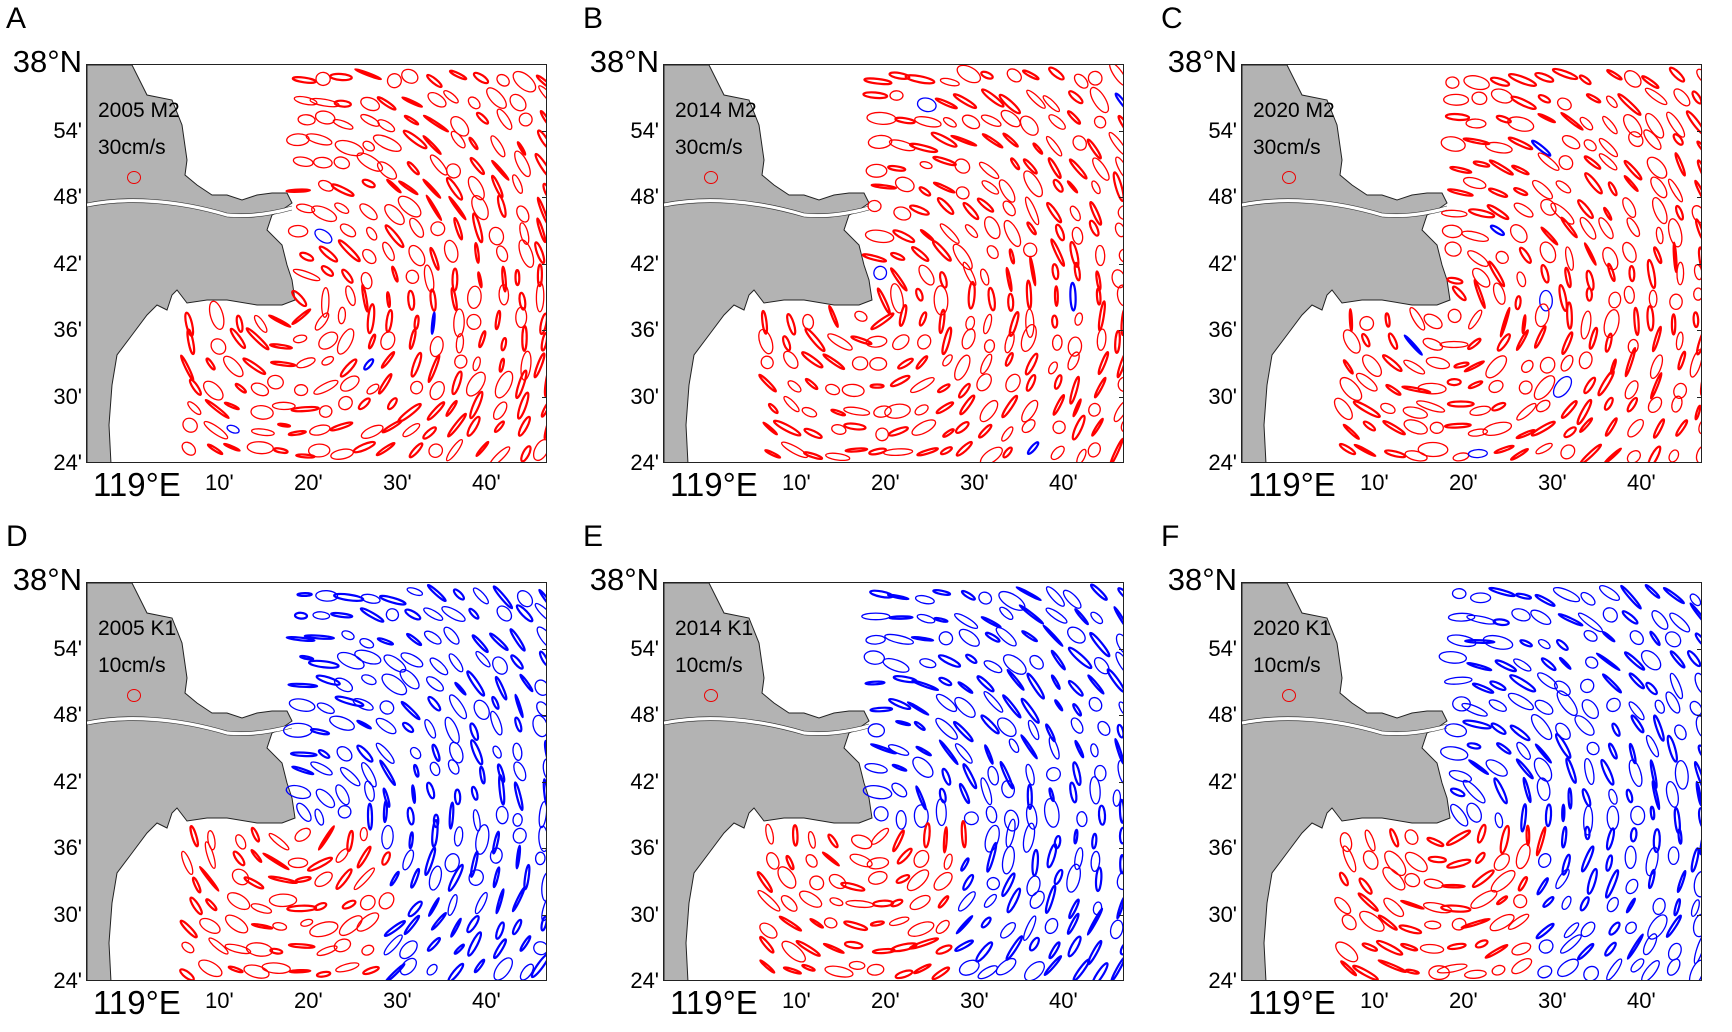 The width and height of the screenshot is (1732, 1032). I want to click on x-tick-label: 30', so click(974, 482).